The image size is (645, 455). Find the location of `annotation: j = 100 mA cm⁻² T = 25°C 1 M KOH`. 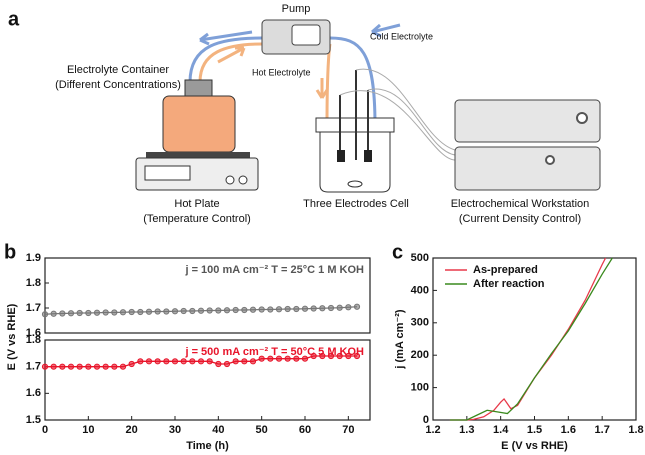

annotation: j = 100 mA cm⁻² T = 25°C 1 M KOH is located at coordinates (274, 270).